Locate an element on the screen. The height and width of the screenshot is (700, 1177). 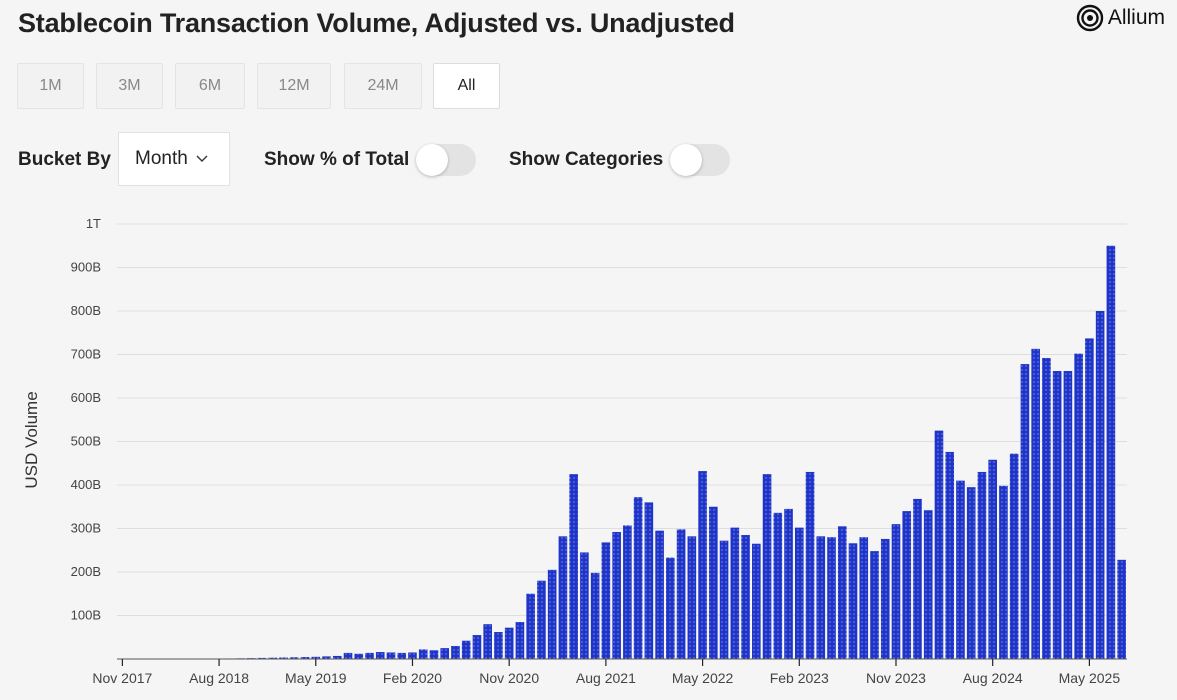
brand-name: Allium is located at coordinates (1136, 17).